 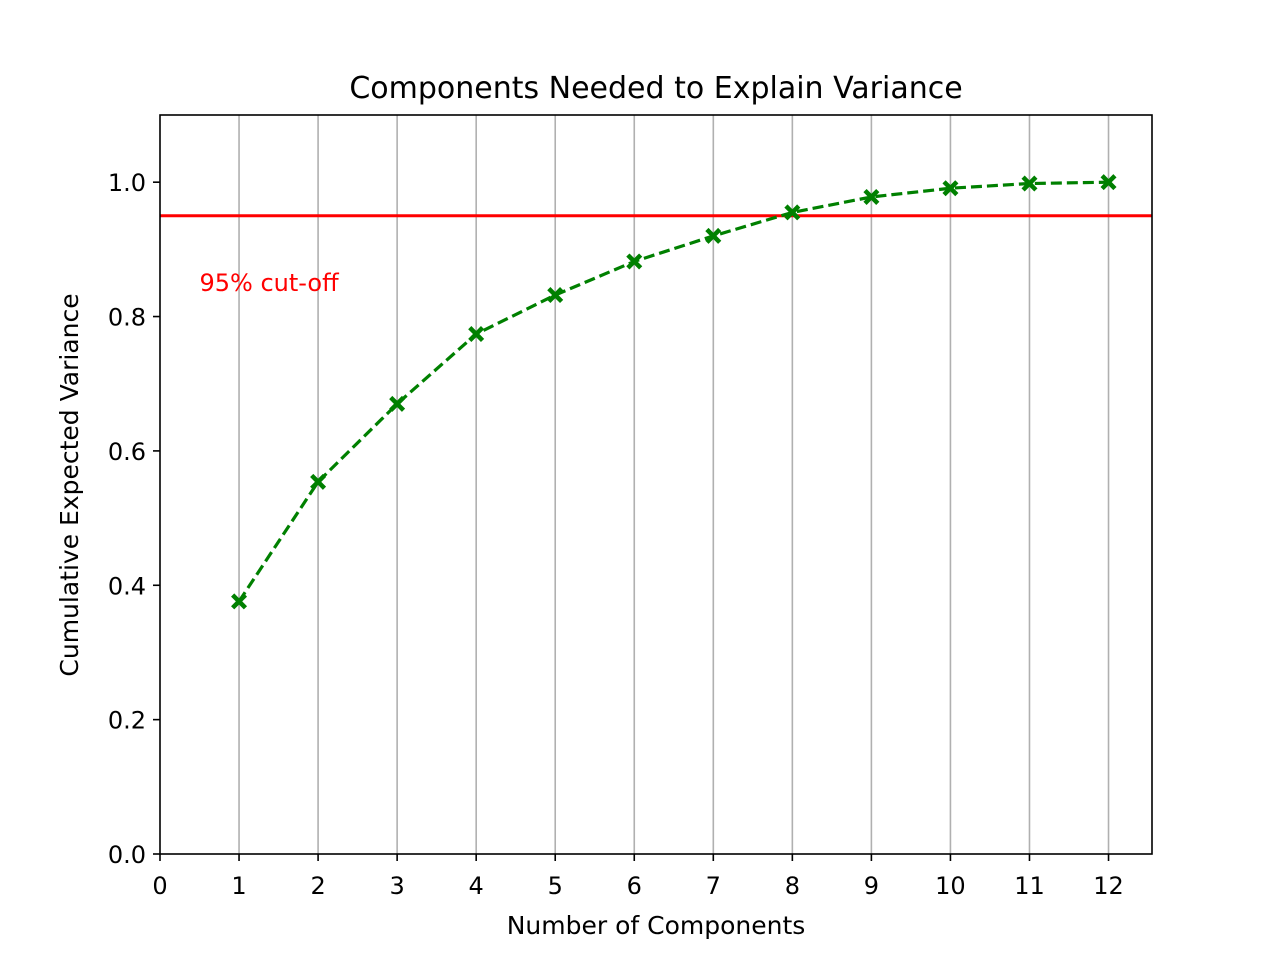 I want to click on x-tick-label-9: 9, so click(x=871, y=886).